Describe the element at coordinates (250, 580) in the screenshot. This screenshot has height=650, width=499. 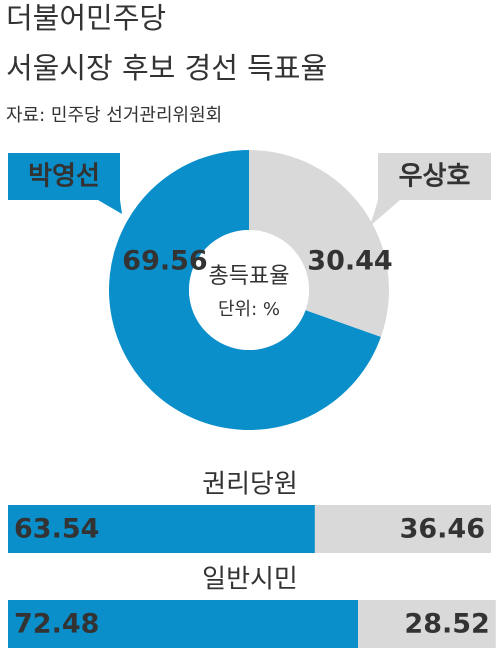
I see `bar-title: 일반시민` at that location.